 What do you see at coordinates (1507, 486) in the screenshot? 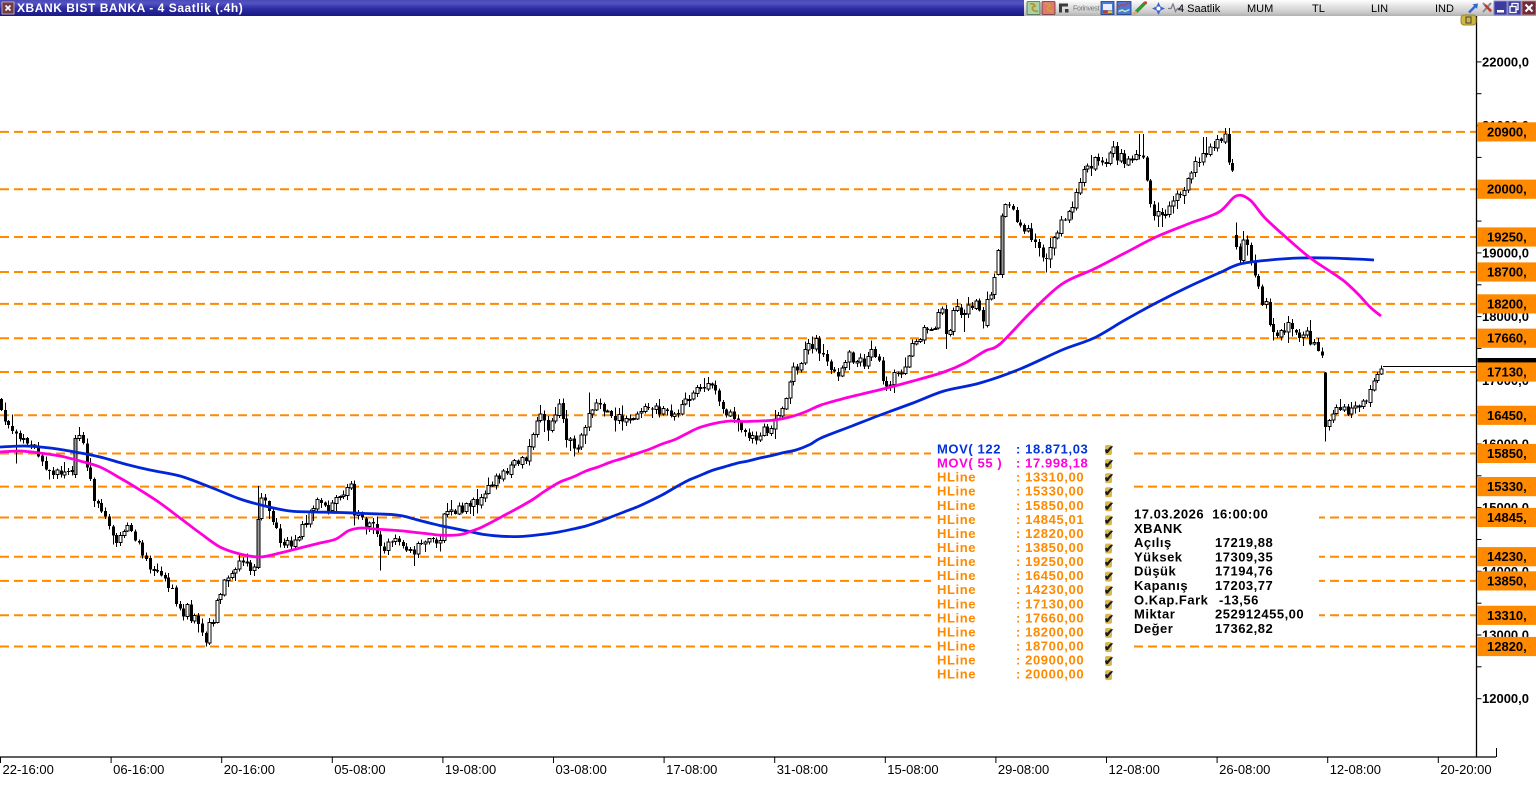
I see `svg-text: 15330,` at bounding box center [1507, 486].